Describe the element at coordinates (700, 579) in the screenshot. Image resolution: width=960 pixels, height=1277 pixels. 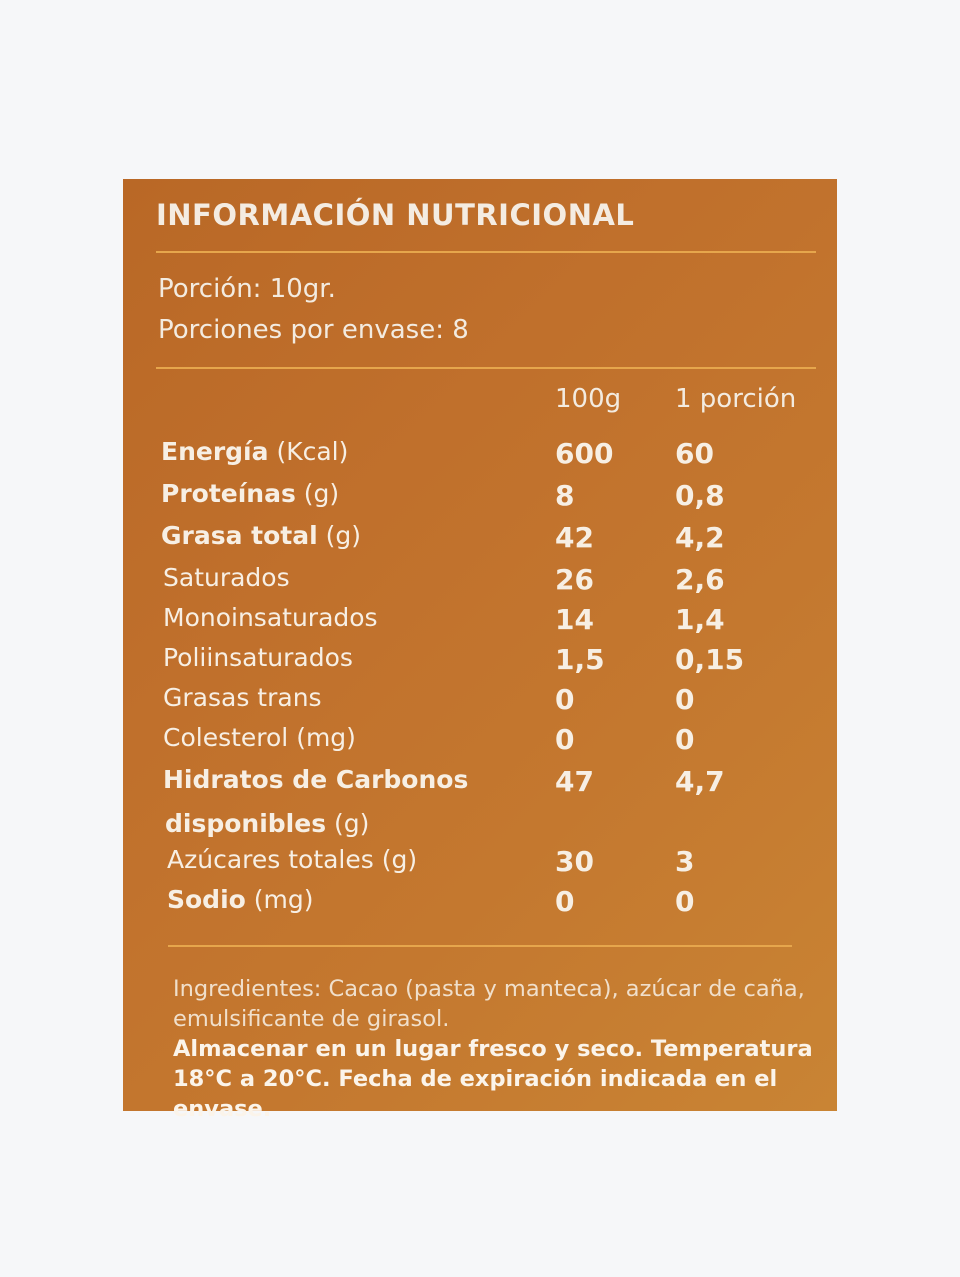
I see `value-per-portion: 2,6` at that location.